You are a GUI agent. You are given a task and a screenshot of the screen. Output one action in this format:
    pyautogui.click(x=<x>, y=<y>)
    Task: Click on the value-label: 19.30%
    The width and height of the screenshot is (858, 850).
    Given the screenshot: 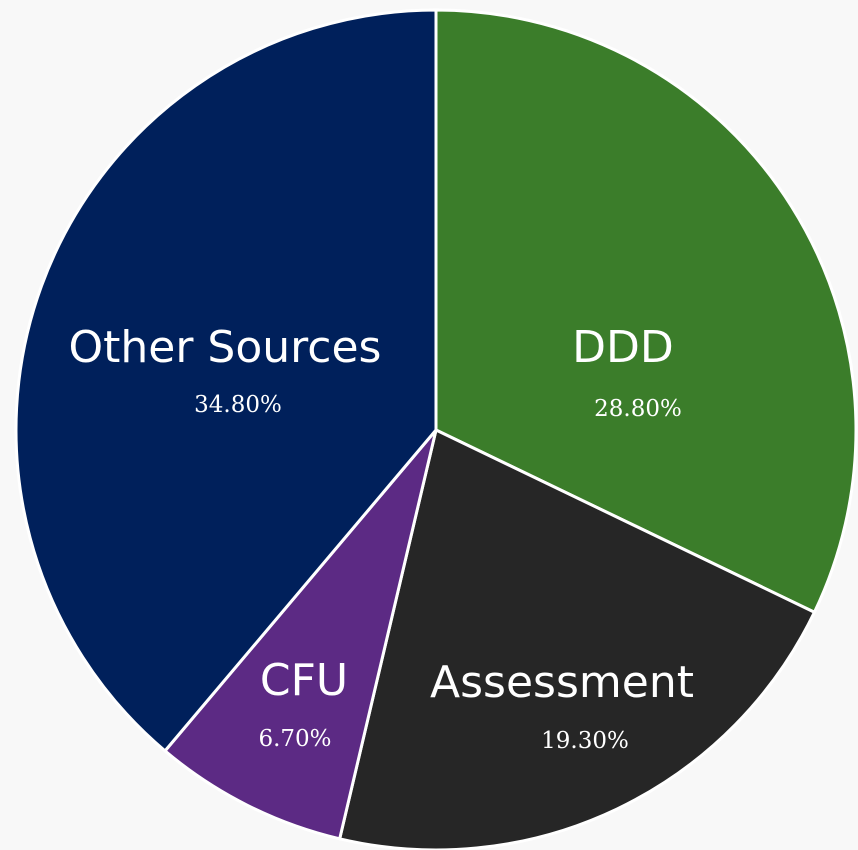 What is the action you would take?
    pyautogui.click(x=585, y=741)
    